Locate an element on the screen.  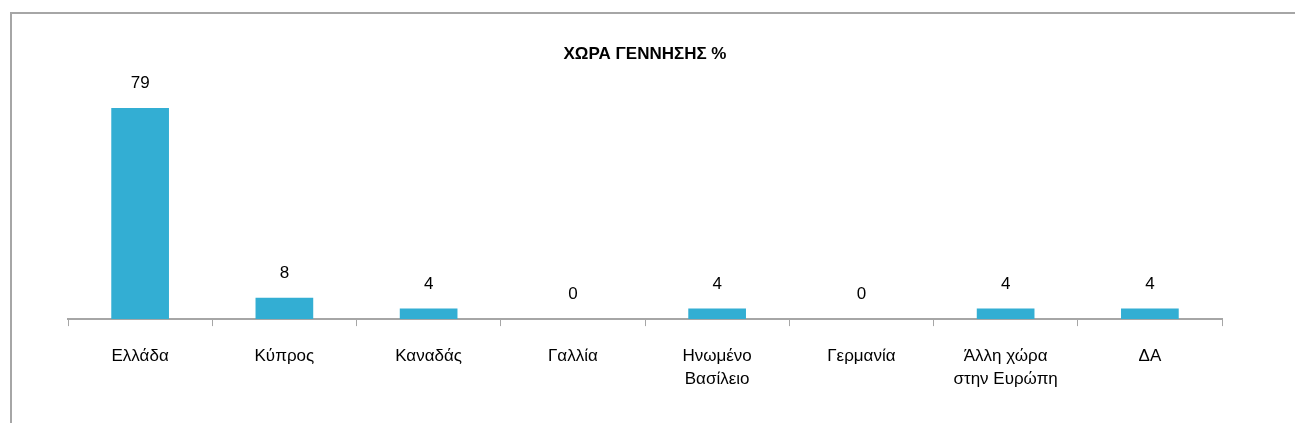
x-tick-label: Κύπρος is located at coordinates (284, 356).